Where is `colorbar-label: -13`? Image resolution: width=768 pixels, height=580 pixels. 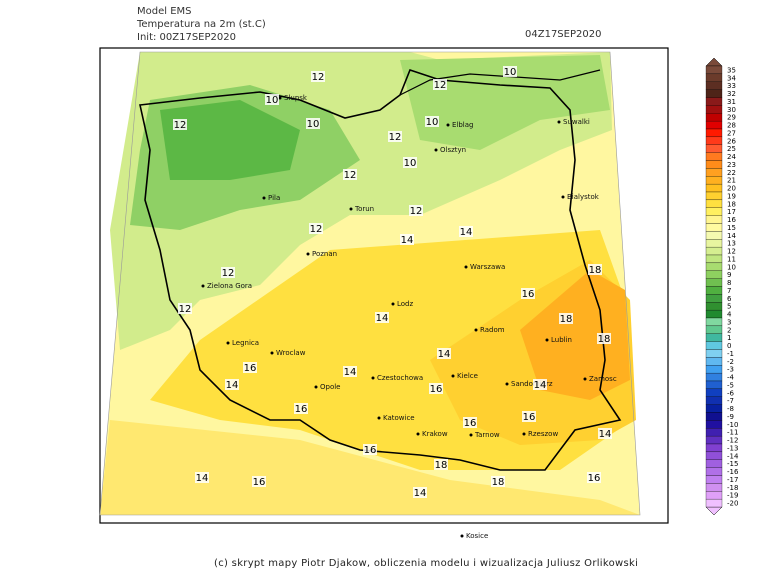
colorbar-label: -13 is located at coordinates (732, 448).